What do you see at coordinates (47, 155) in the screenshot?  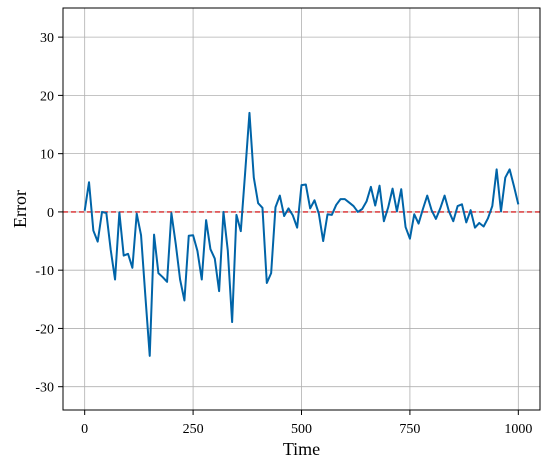 I see `y-tick-label: 10` at bounding box center [47, 155].